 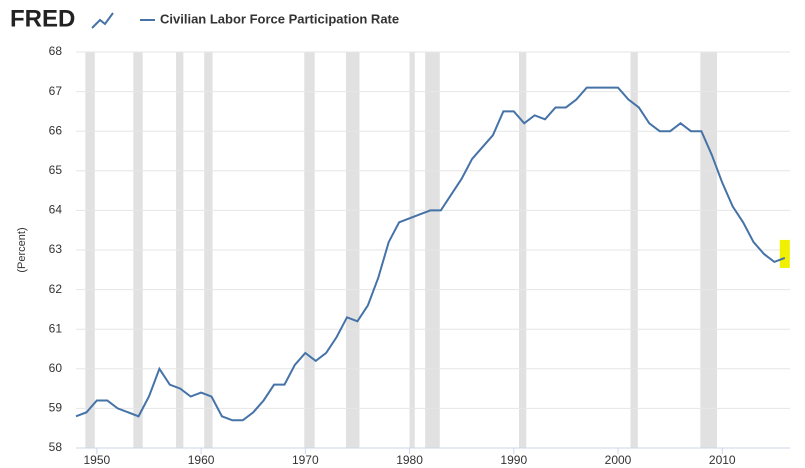 I want to click on y-tick-label: 59, so click(x=56, y=408).